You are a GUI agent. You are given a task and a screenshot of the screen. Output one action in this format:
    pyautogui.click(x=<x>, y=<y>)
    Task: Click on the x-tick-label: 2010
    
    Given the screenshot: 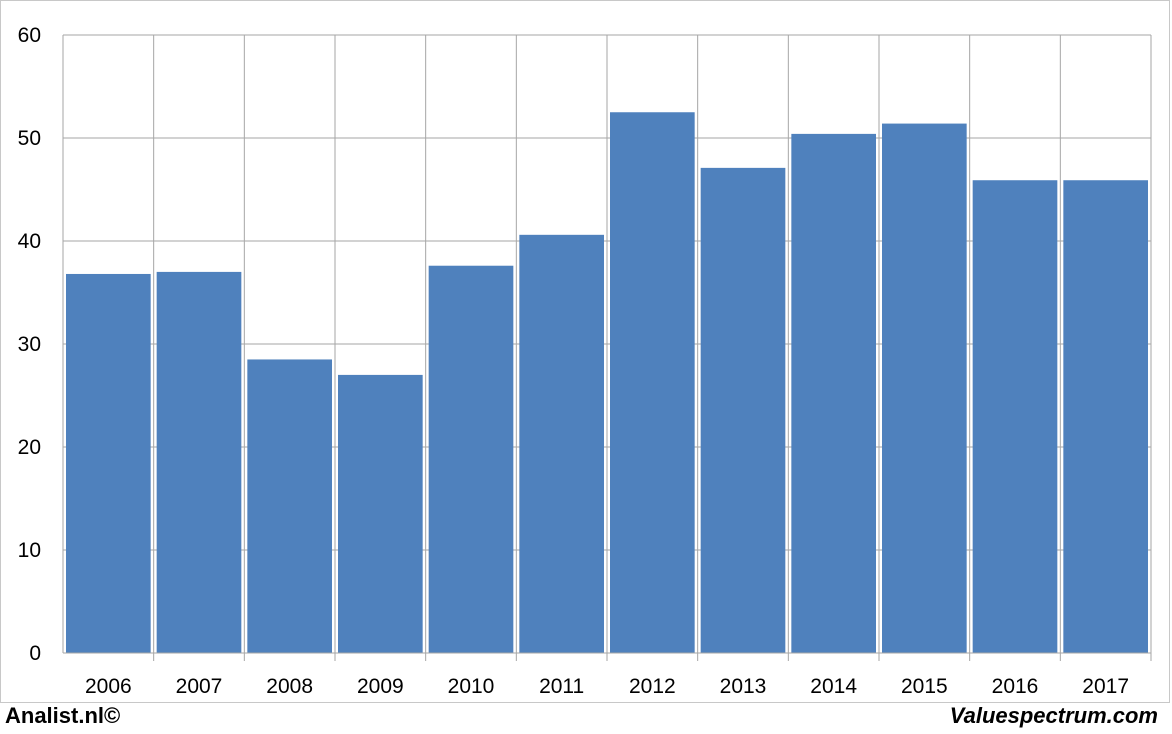 What is the action you would take?
    pyautogui.click(x=471, y=686)
    